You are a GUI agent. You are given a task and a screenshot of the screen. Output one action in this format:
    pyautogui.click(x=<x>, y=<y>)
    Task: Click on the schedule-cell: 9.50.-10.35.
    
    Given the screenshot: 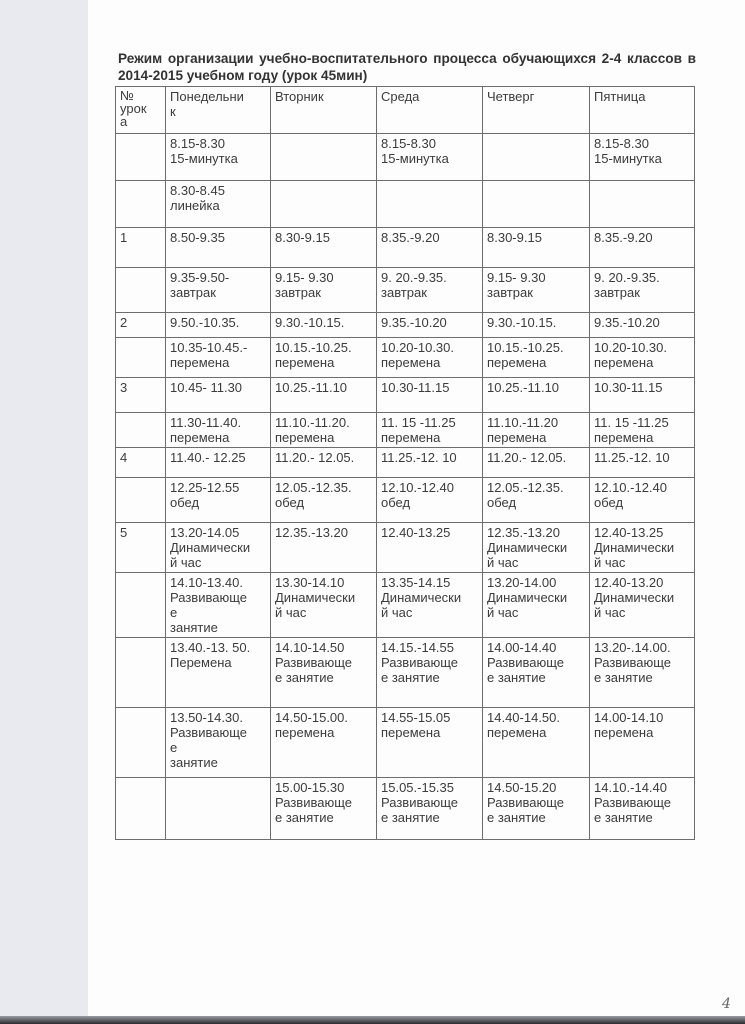 What is the action you would take?
    pyautogui.click(x=218, y=325)
    